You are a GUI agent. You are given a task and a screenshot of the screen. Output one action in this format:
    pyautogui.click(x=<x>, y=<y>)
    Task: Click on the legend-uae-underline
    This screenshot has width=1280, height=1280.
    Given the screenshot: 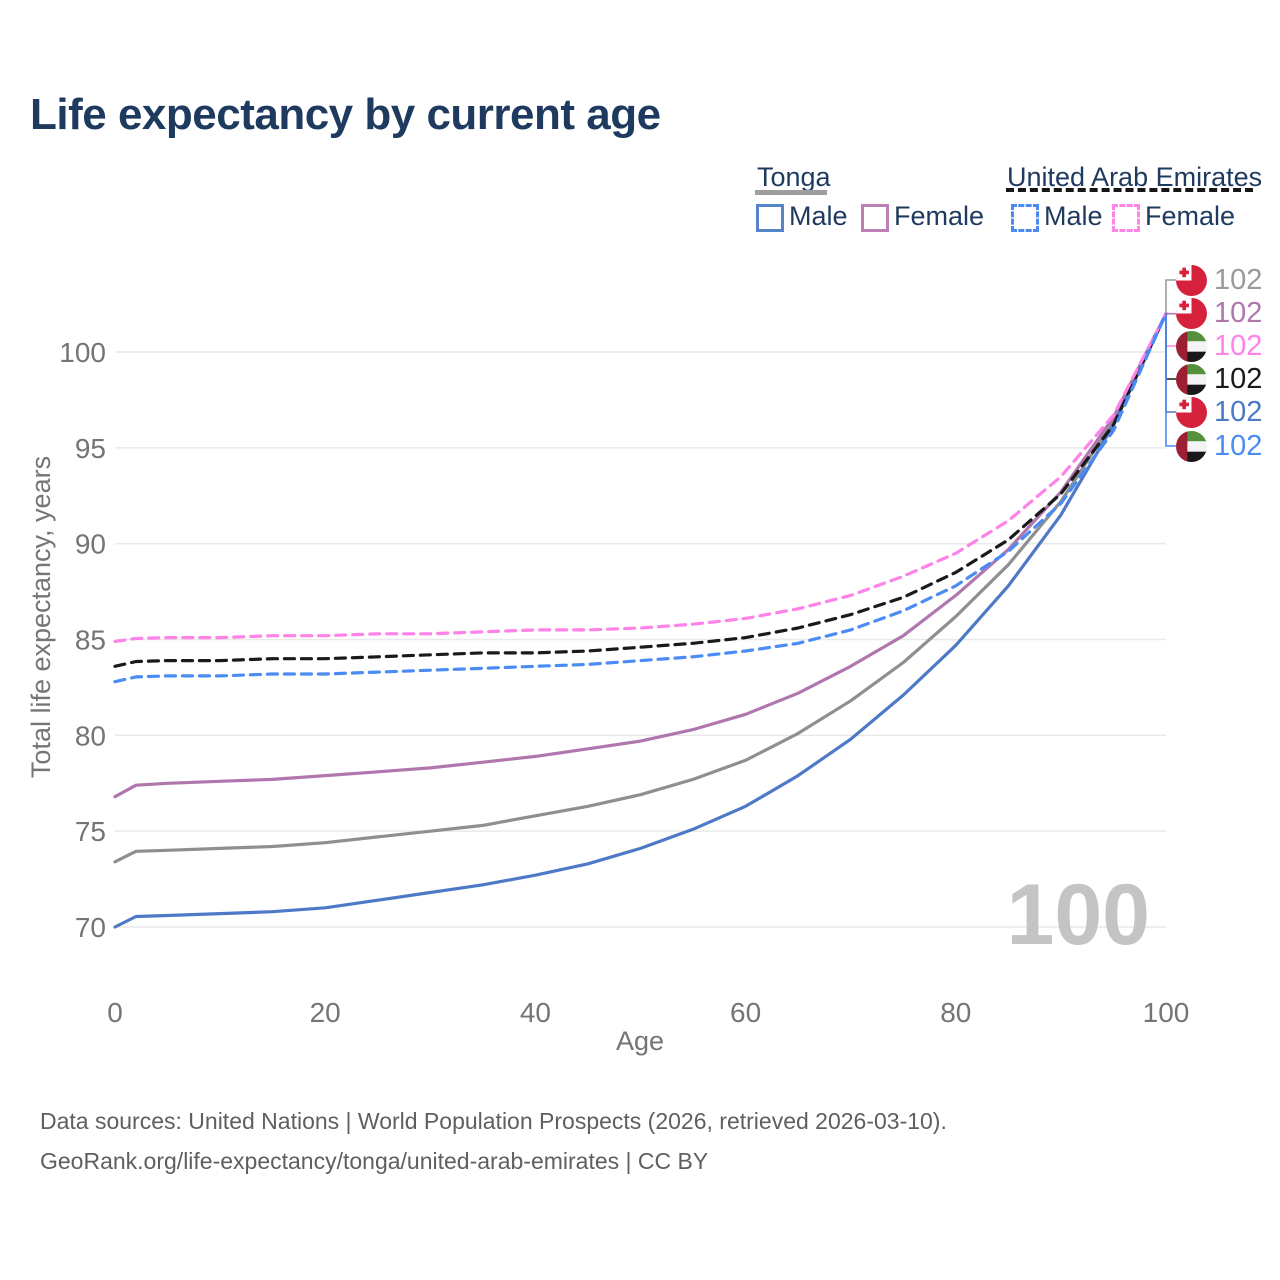 What is the action you would take?
    pyautogui.click(x=1129, y=190)
    